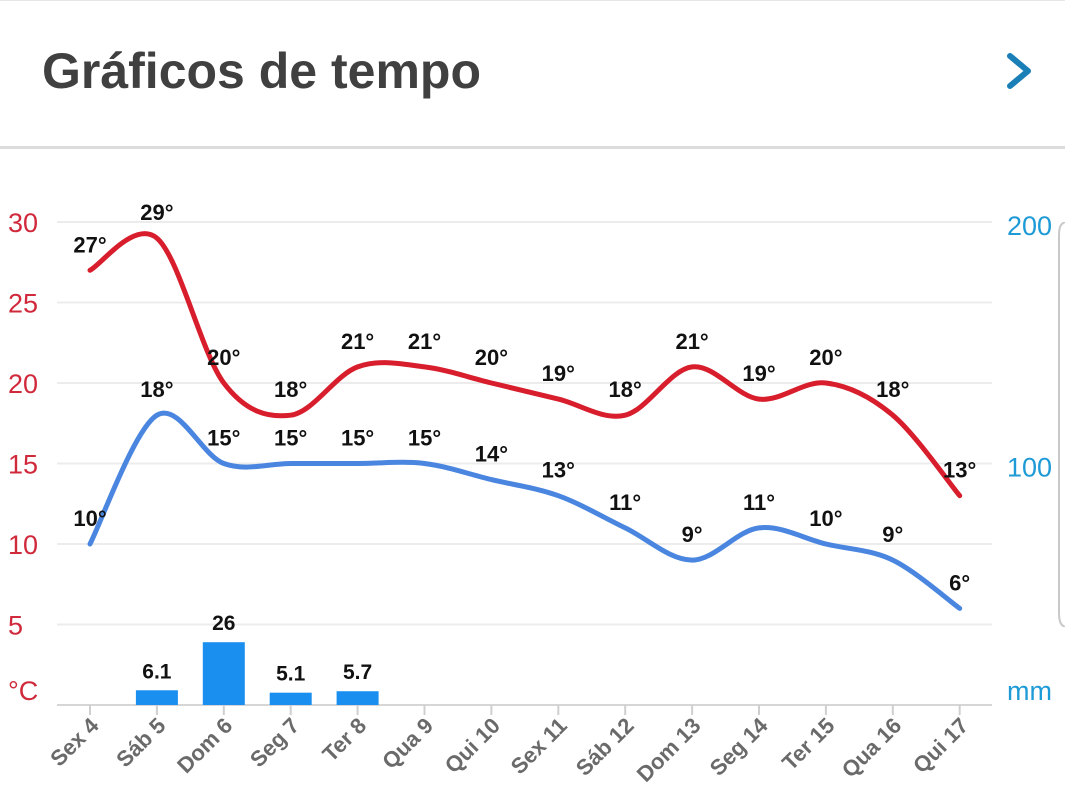  I want to click on y-axis-right: 200 100 mm, so click(1029, 458).